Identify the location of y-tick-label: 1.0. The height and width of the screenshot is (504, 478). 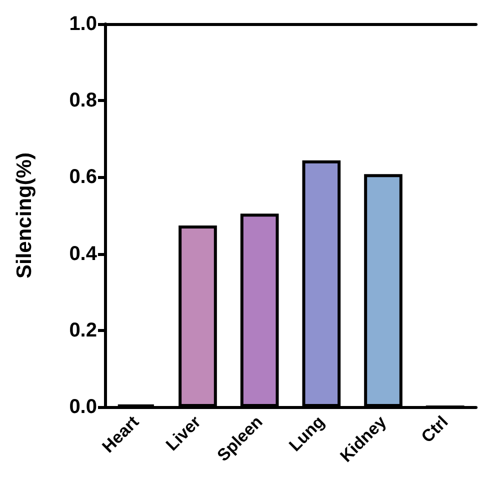
(83, 24).